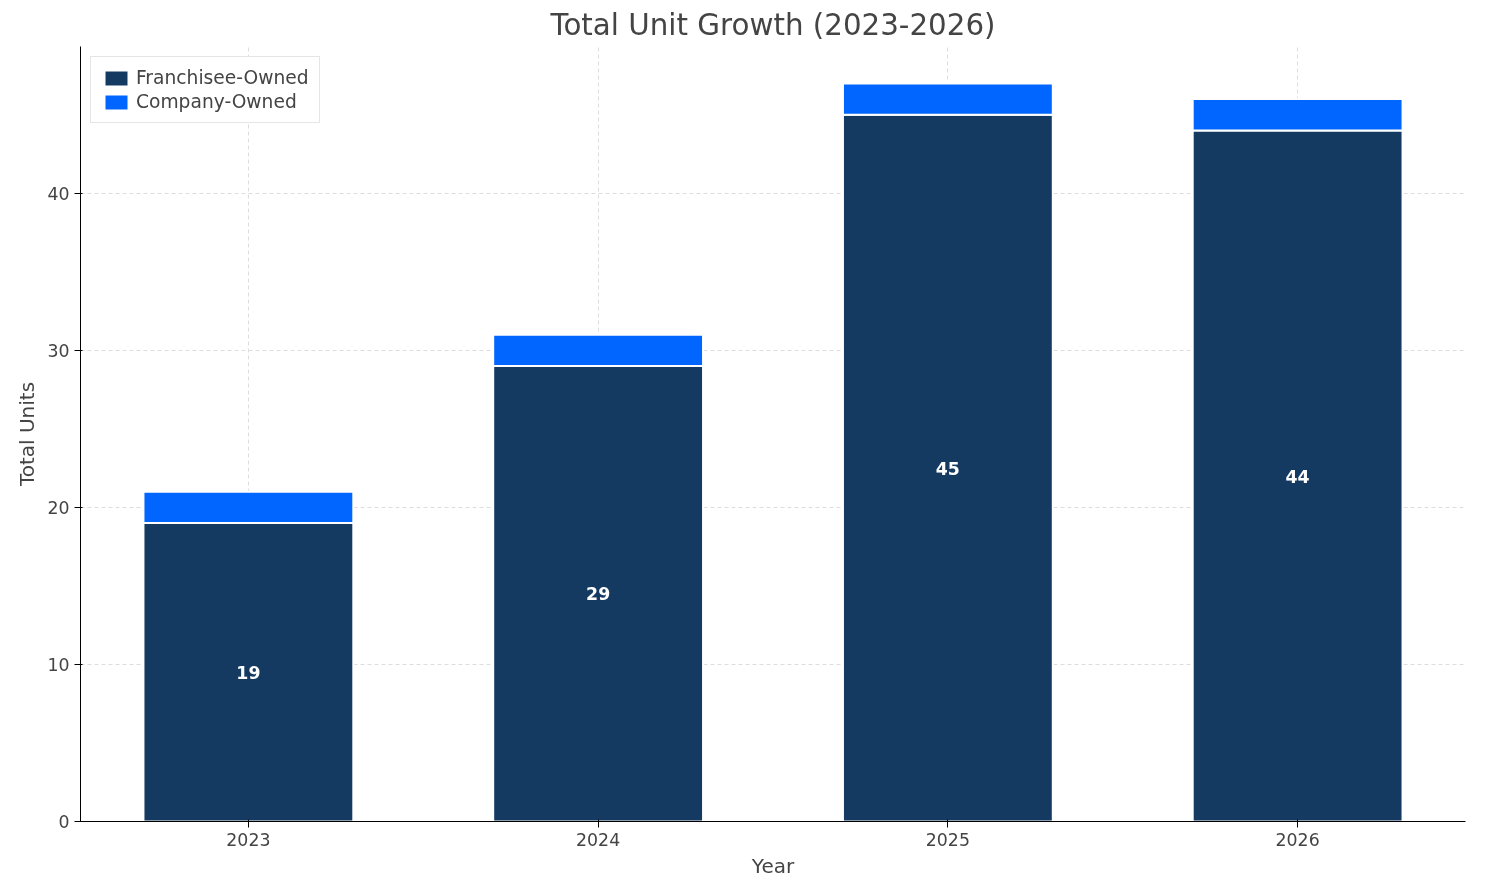  Describe the element at coordinates (248, 839) in the screenshot. I see `x-tick-label: 2023` at that location.